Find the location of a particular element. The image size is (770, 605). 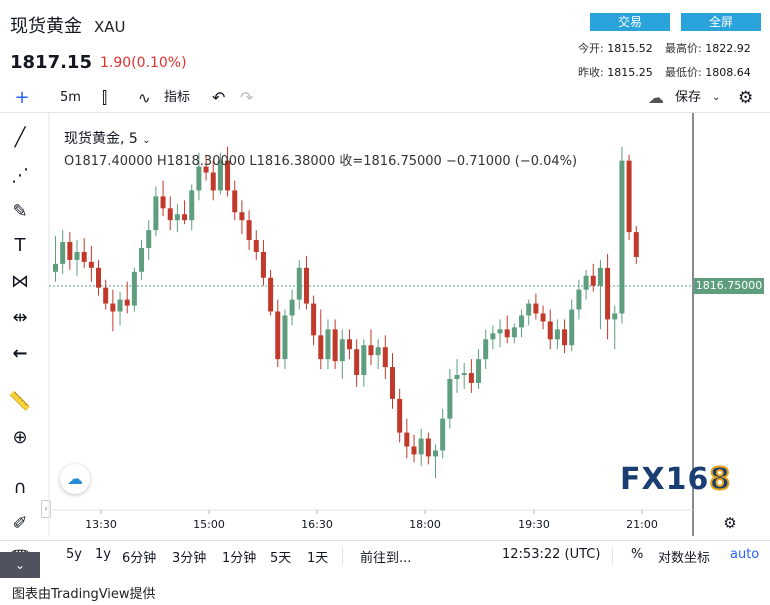

clock: 12:53:22 (UTC) is located at coordinates (551, 554).